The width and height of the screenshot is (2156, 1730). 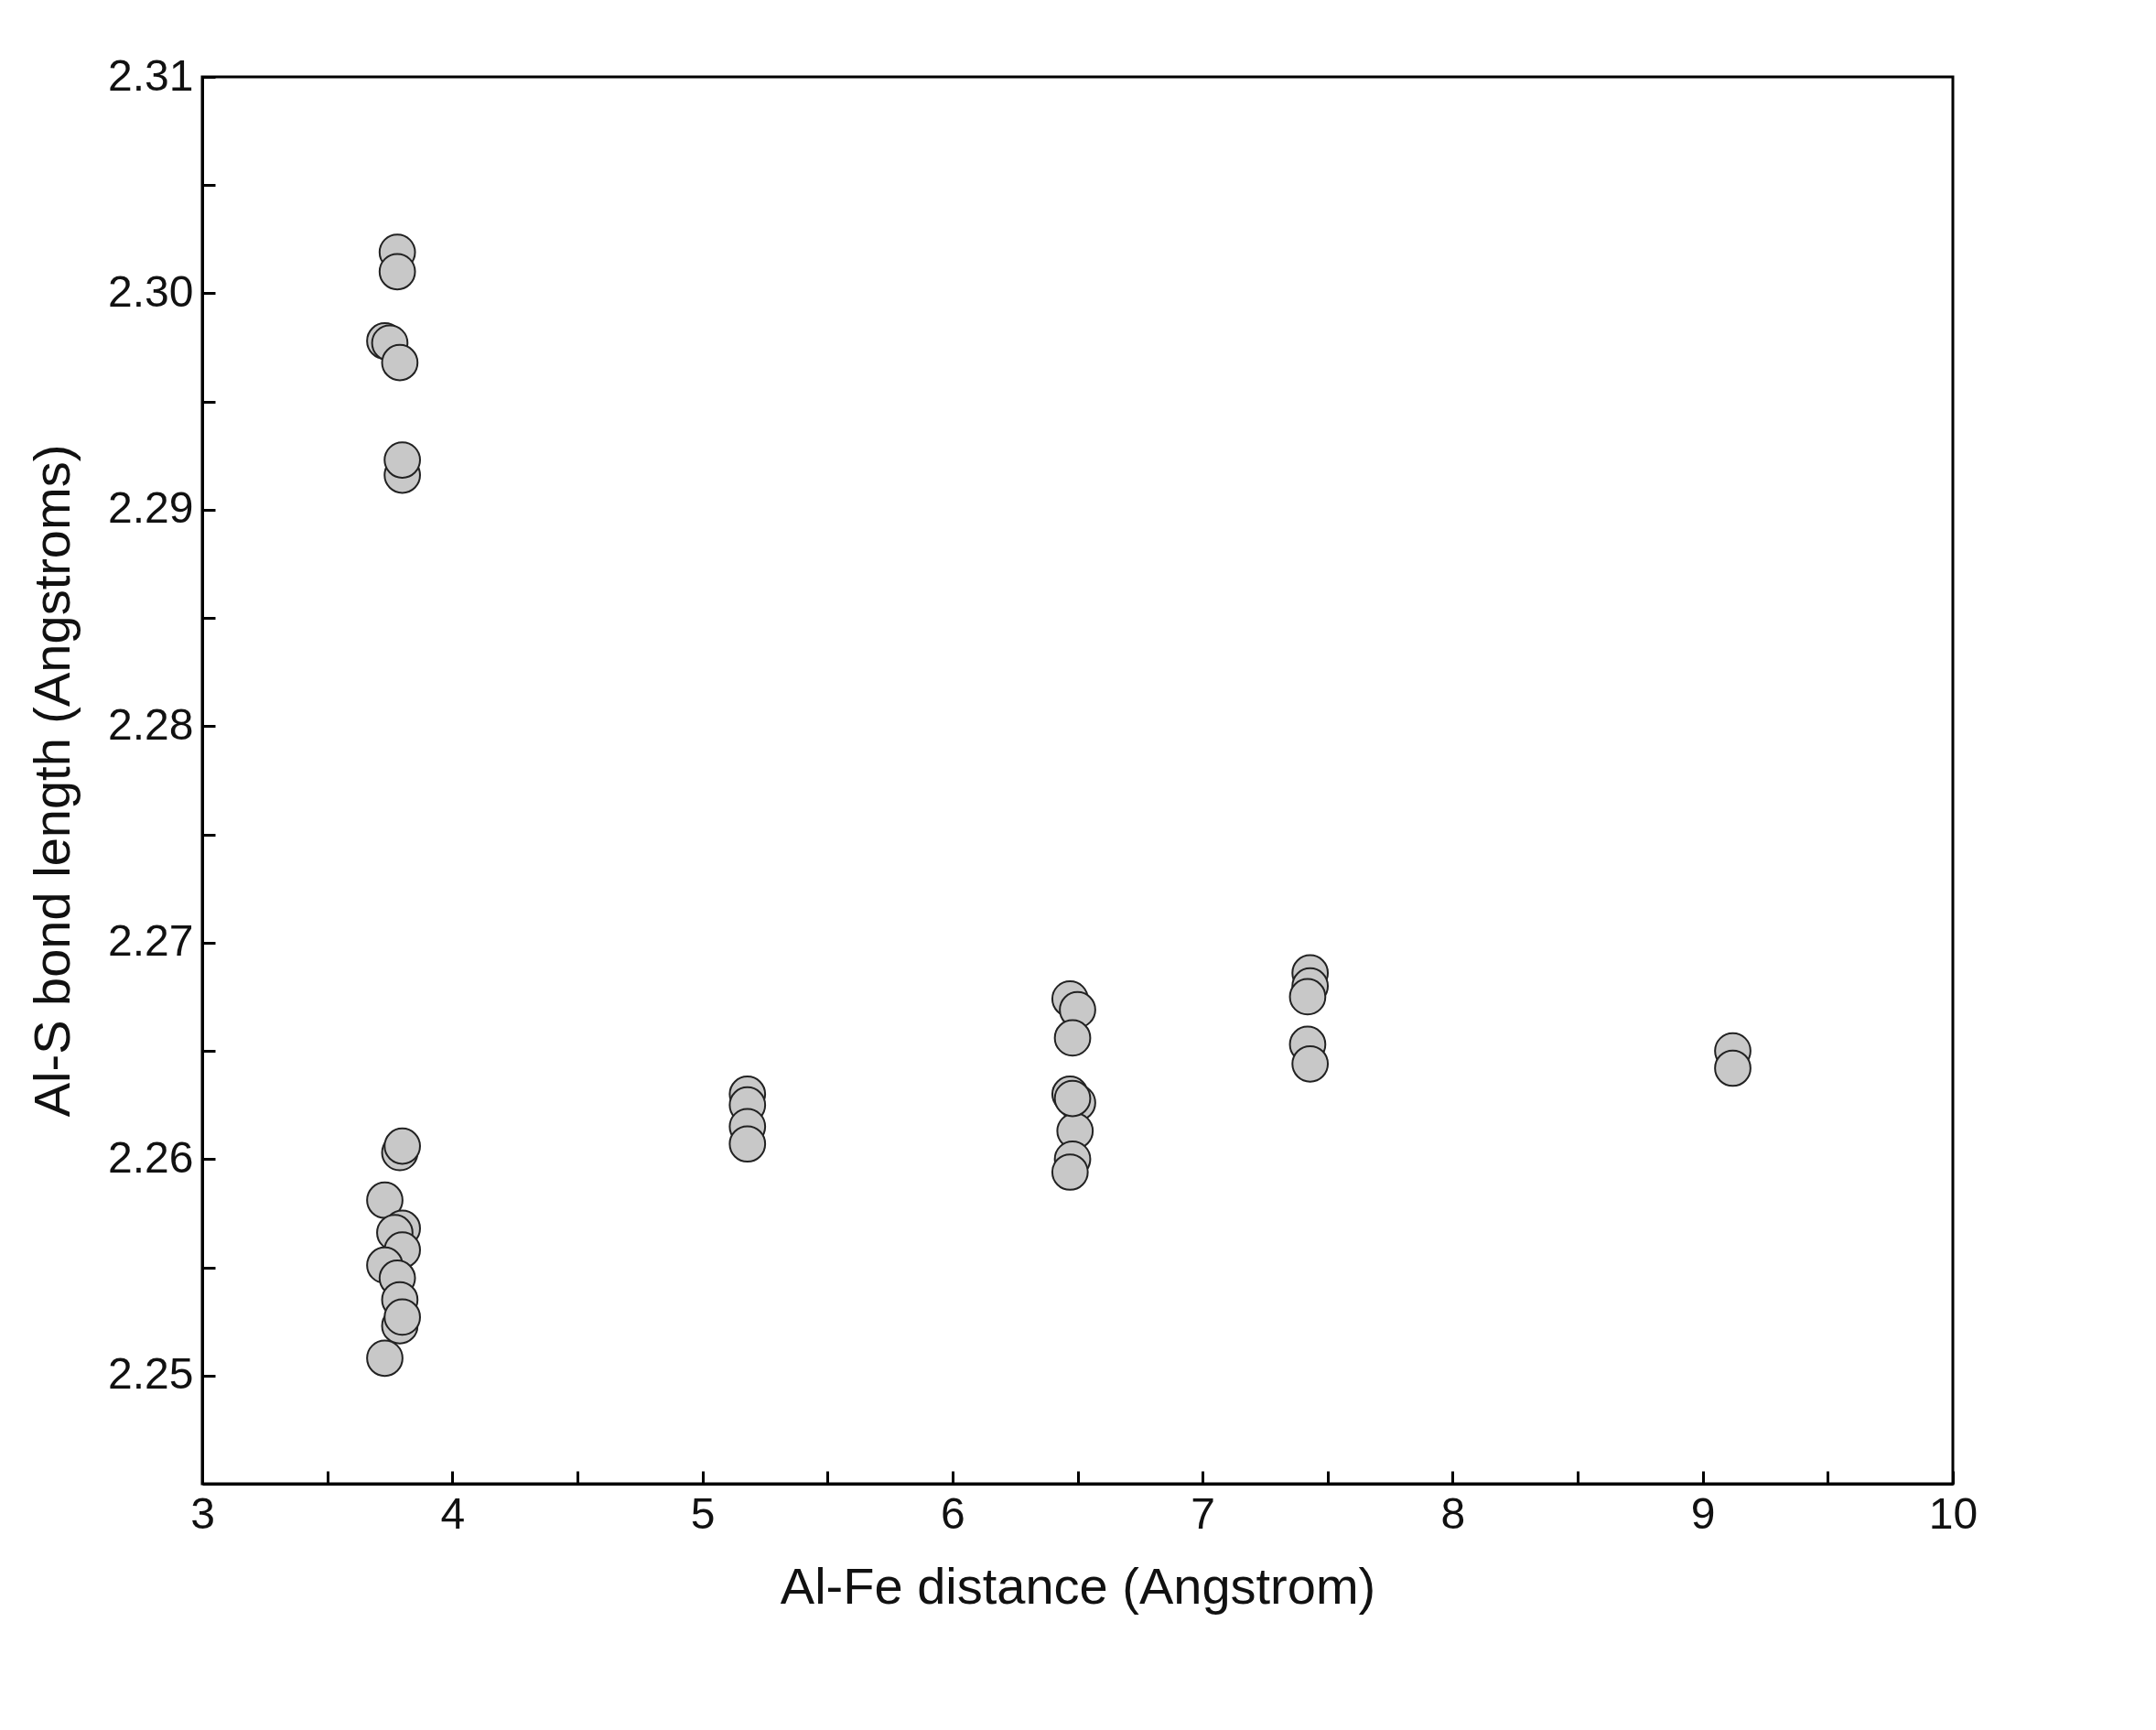 What do you see at coordinates (703, 1513) in the screenshot?
I see `x-tick-label: 5` at bounding box center [703, 1513].